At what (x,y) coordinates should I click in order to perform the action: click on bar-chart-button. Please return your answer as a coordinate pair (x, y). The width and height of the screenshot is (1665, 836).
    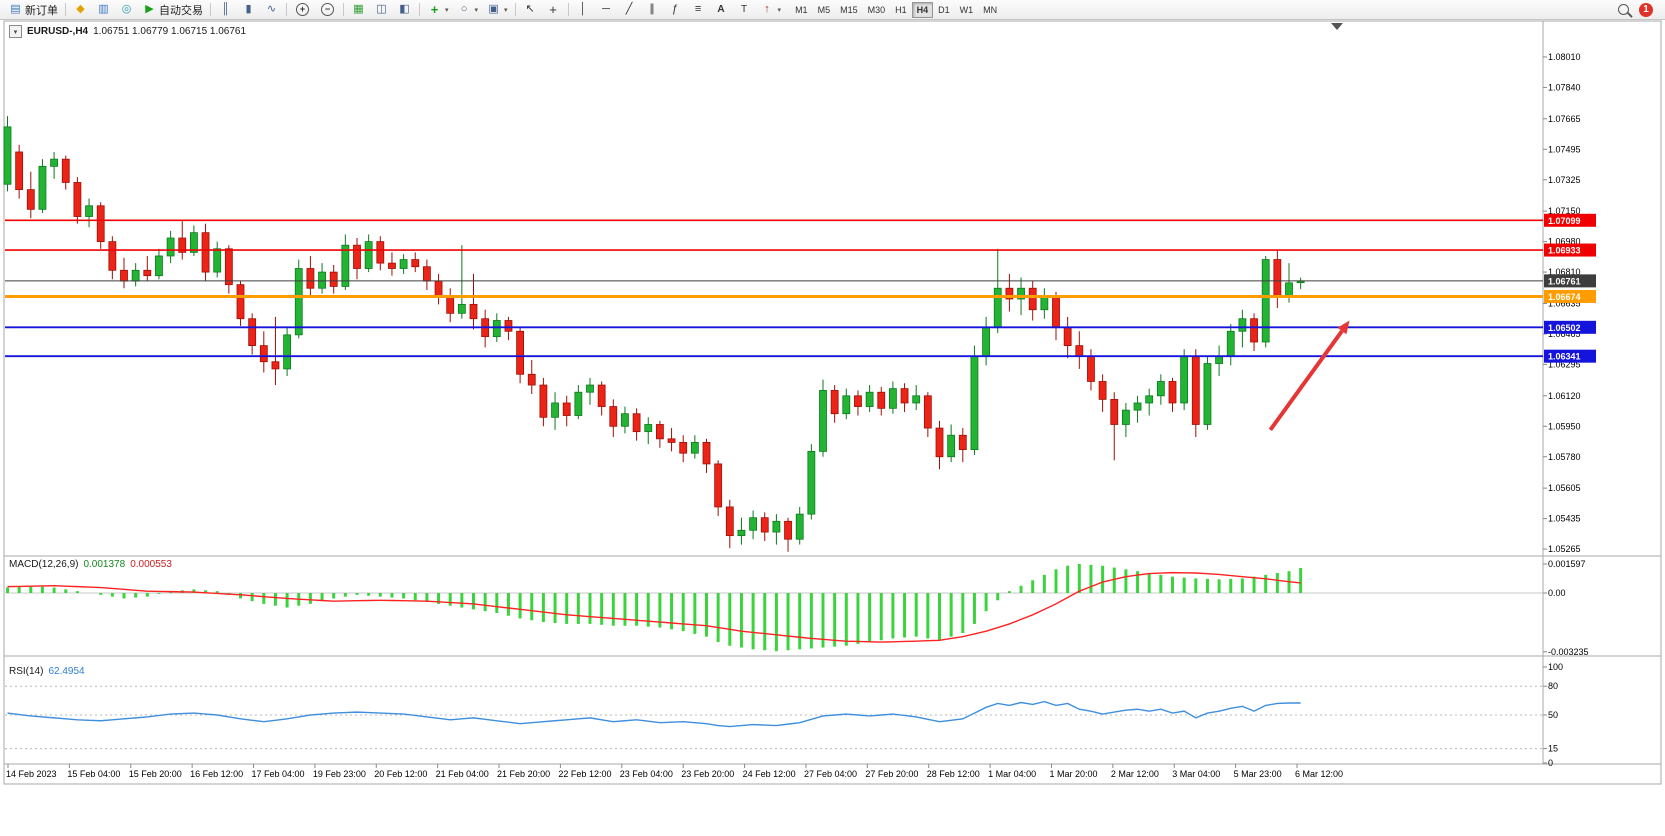
    Looking at the image, I should click on (225, 9).